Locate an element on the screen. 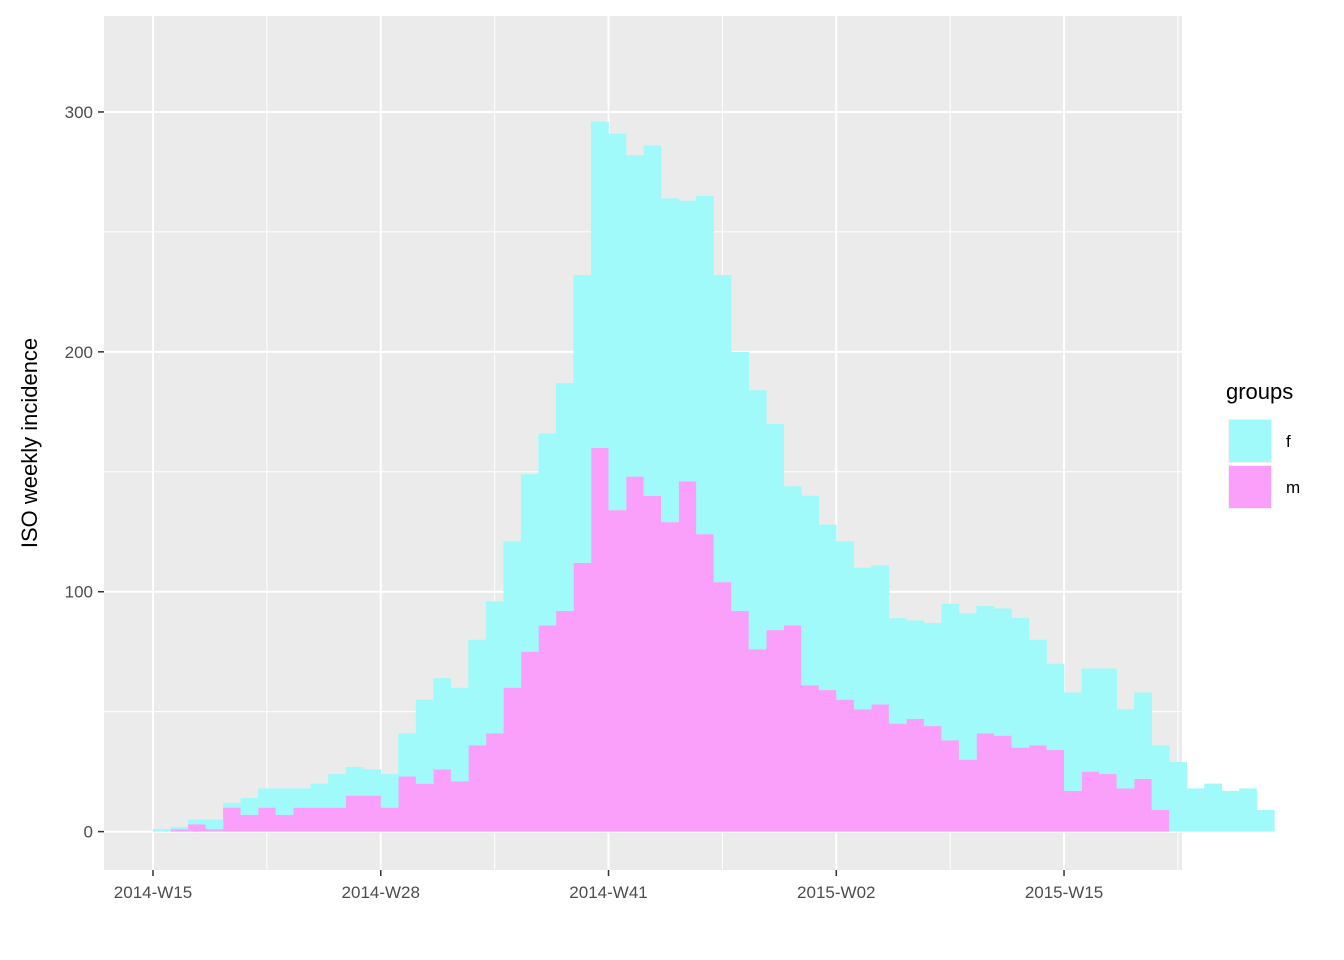 The width and height of the screenshot is (1344, 960). legend-keys: fm is located at coordinates (1264, 464).